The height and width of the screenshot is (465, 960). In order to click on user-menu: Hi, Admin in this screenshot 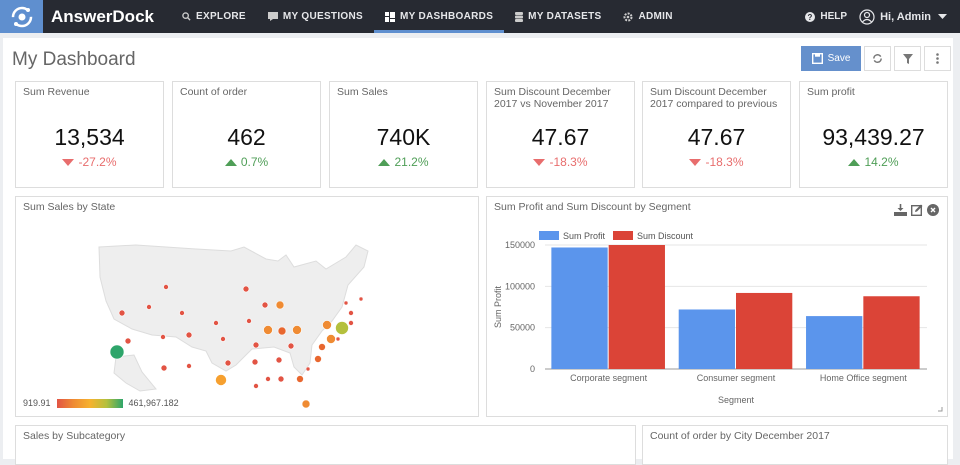, I will do `click(905, 16)`.